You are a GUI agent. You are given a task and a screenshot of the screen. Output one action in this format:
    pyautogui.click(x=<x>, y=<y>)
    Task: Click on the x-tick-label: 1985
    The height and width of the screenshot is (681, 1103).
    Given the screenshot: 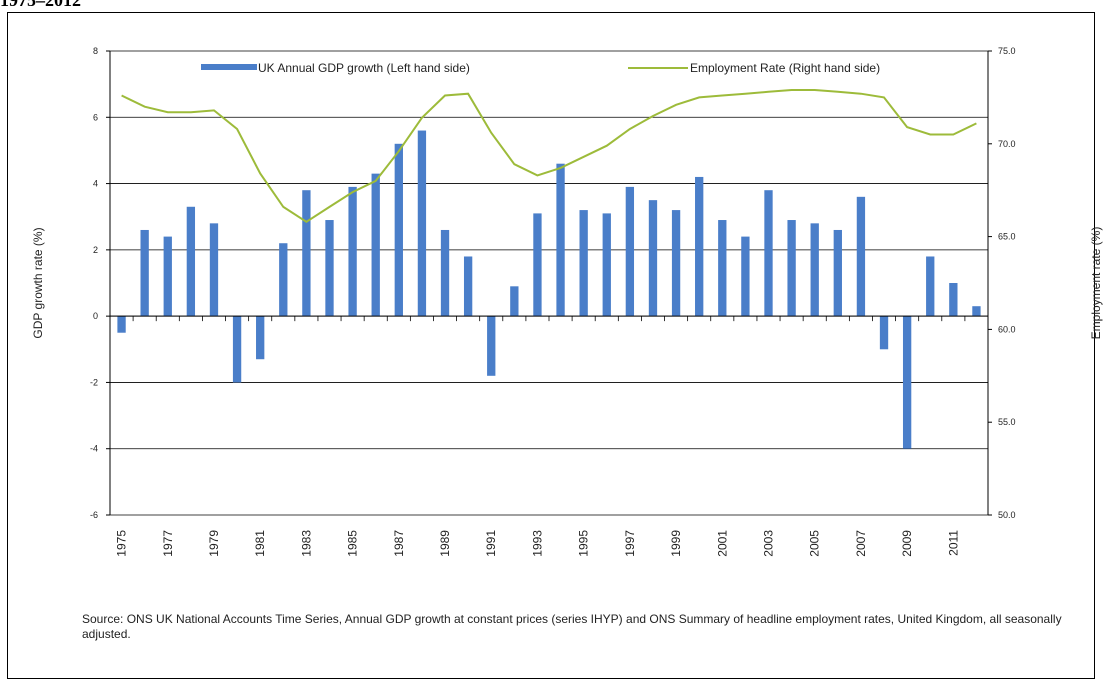 What is the action you would take?
    pyautogui.click(x=353, y=543)
    